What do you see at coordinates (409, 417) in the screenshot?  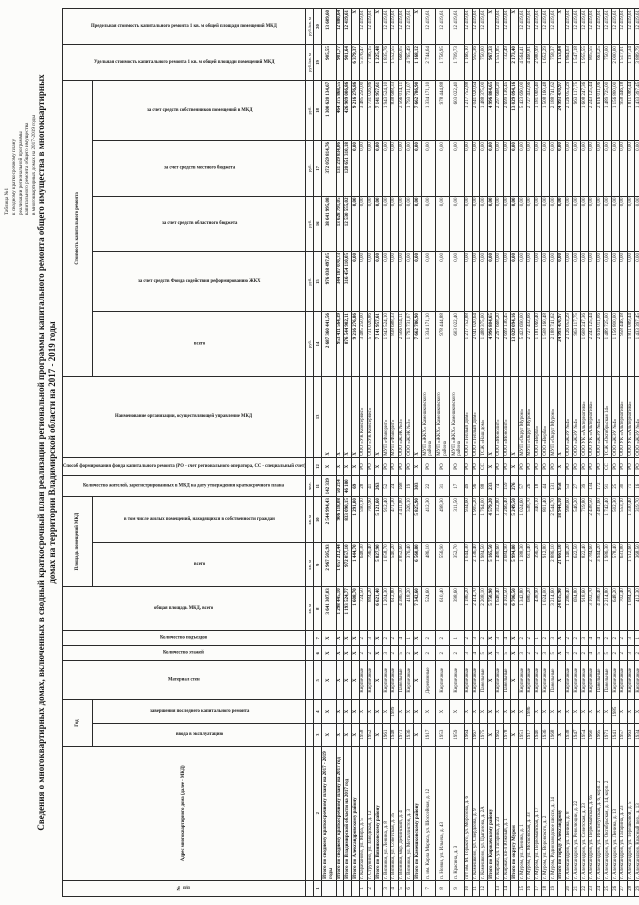 I see `cell: ООО «ЖЭК №3»` at bounding box center [409, 417].